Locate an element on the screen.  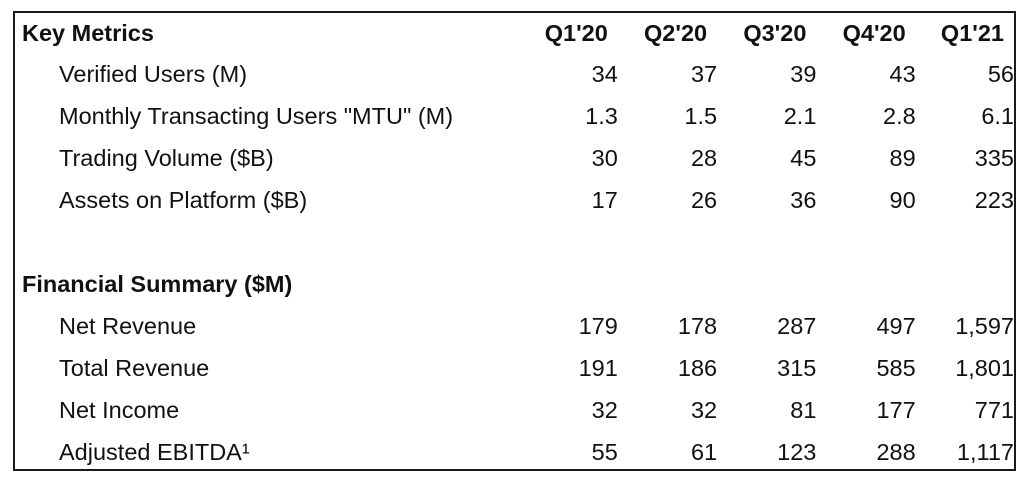
row-label: Assets on Platform ($B) is located at coordinates (183, 199).